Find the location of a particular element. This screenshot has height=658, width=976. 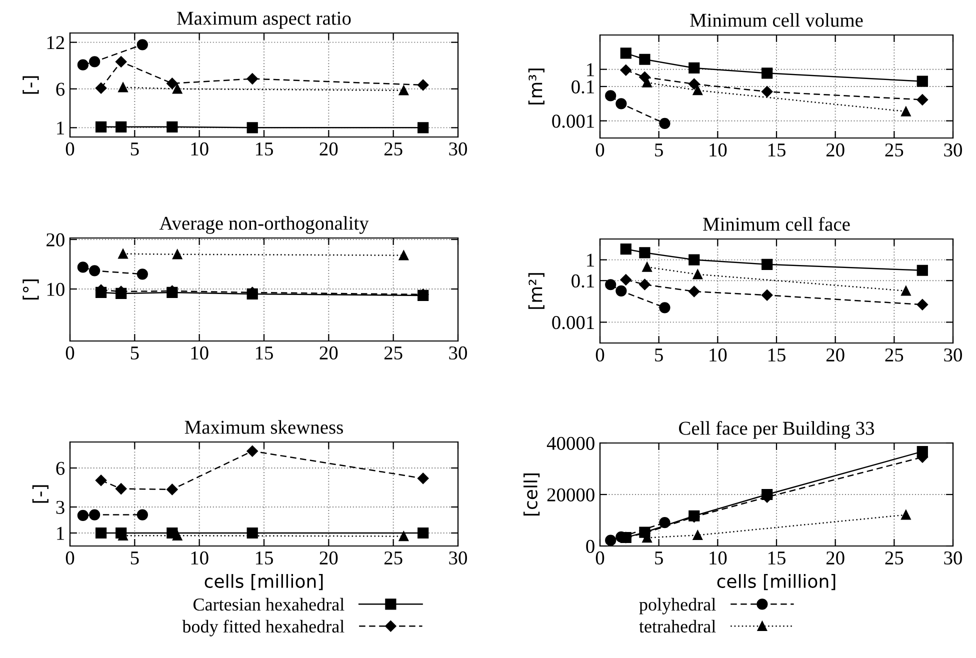

y-axis-title: [m³] is located at coordinates (536, 86).